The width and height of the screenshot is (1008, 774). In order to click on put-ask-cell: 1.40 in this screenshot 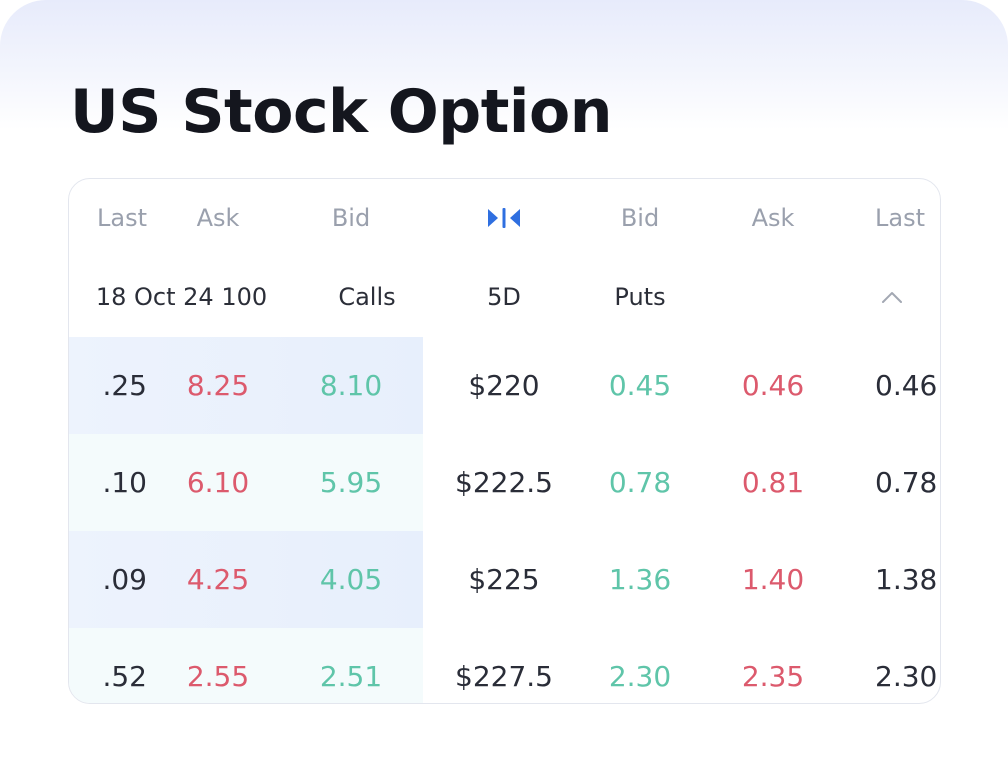, I will do `click(773, 579)`.